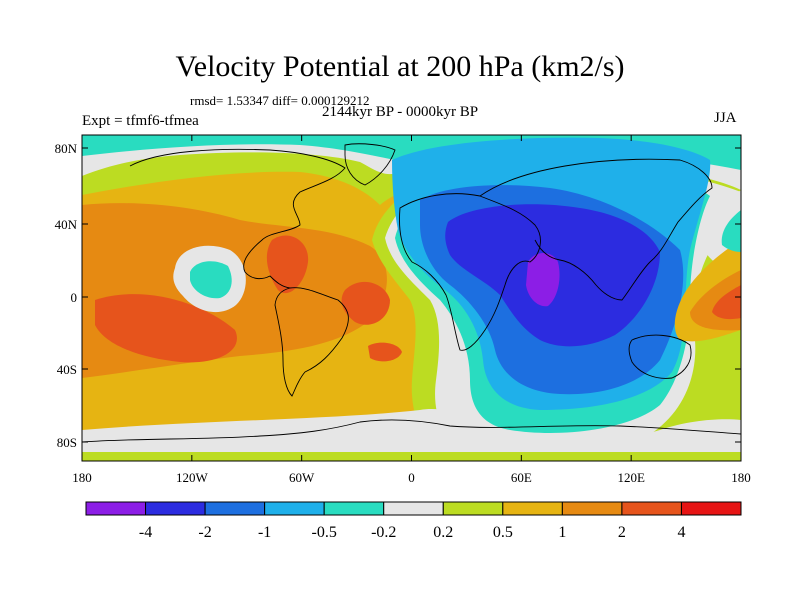  I want to click on coast-australia, so click(660, 356).